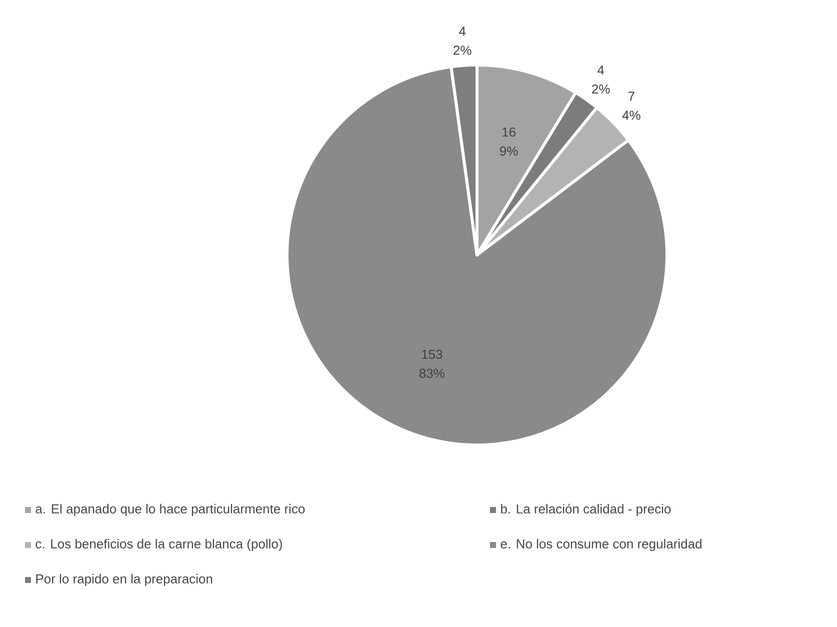  I want to click on legend-label: e. No los consume con regularidad, so click(601, 545).